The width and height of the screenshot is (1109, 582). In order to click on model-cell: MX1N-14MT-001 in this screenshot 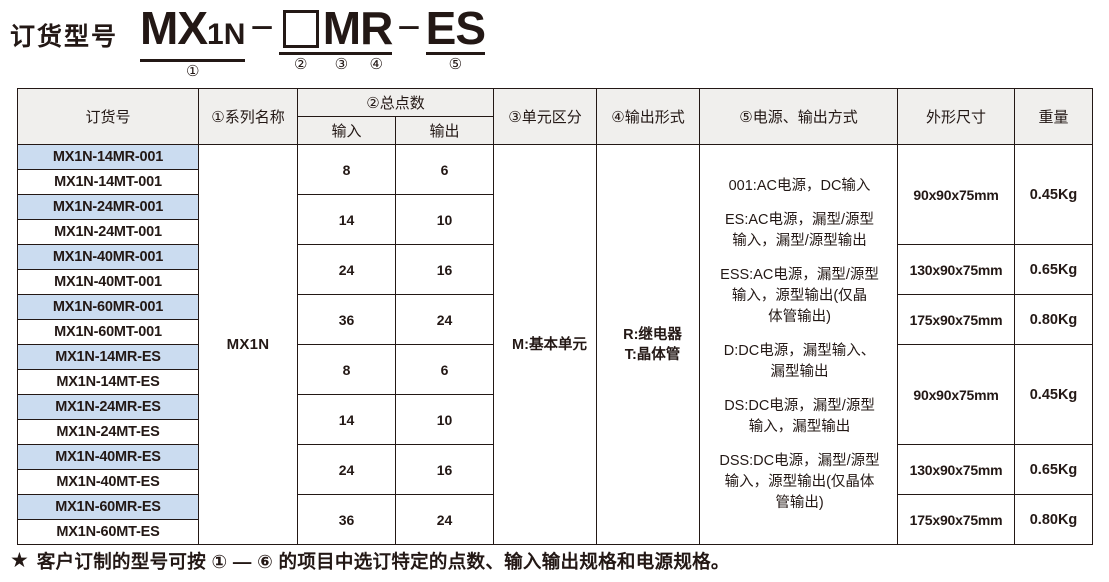, I will do `click(108, 182)`.